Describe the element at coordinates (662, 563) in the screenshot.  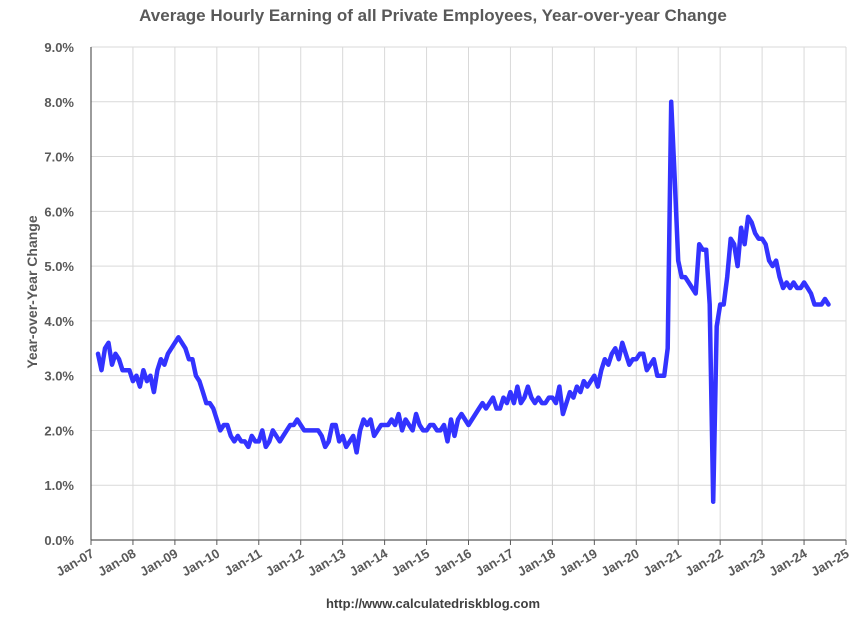
I see `x-tick-label: Jan-21` at that location.